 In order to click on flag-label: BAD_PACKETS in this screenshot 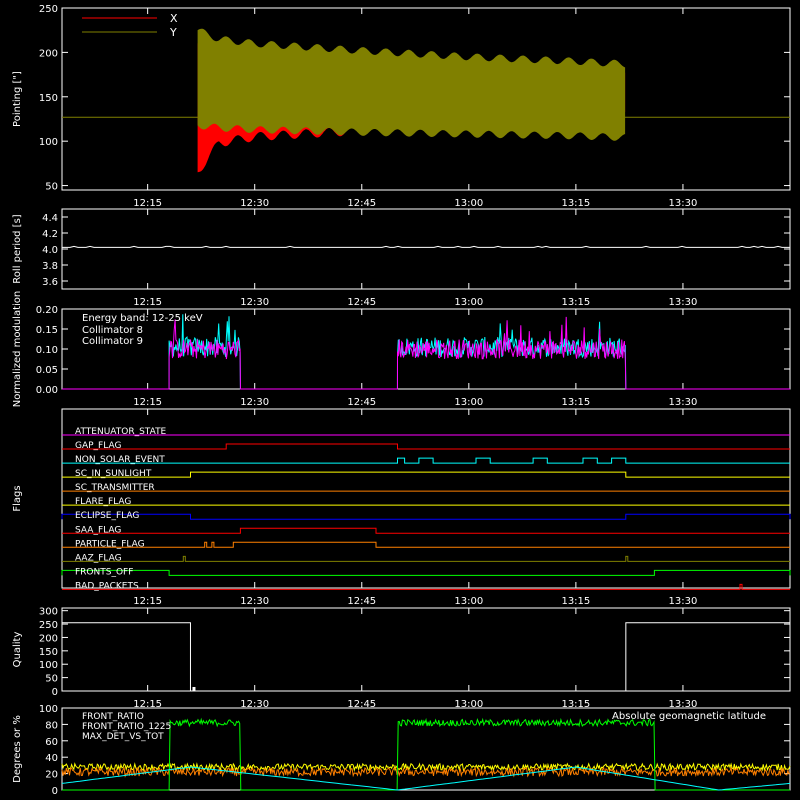, I will do `click(107, 586)`.